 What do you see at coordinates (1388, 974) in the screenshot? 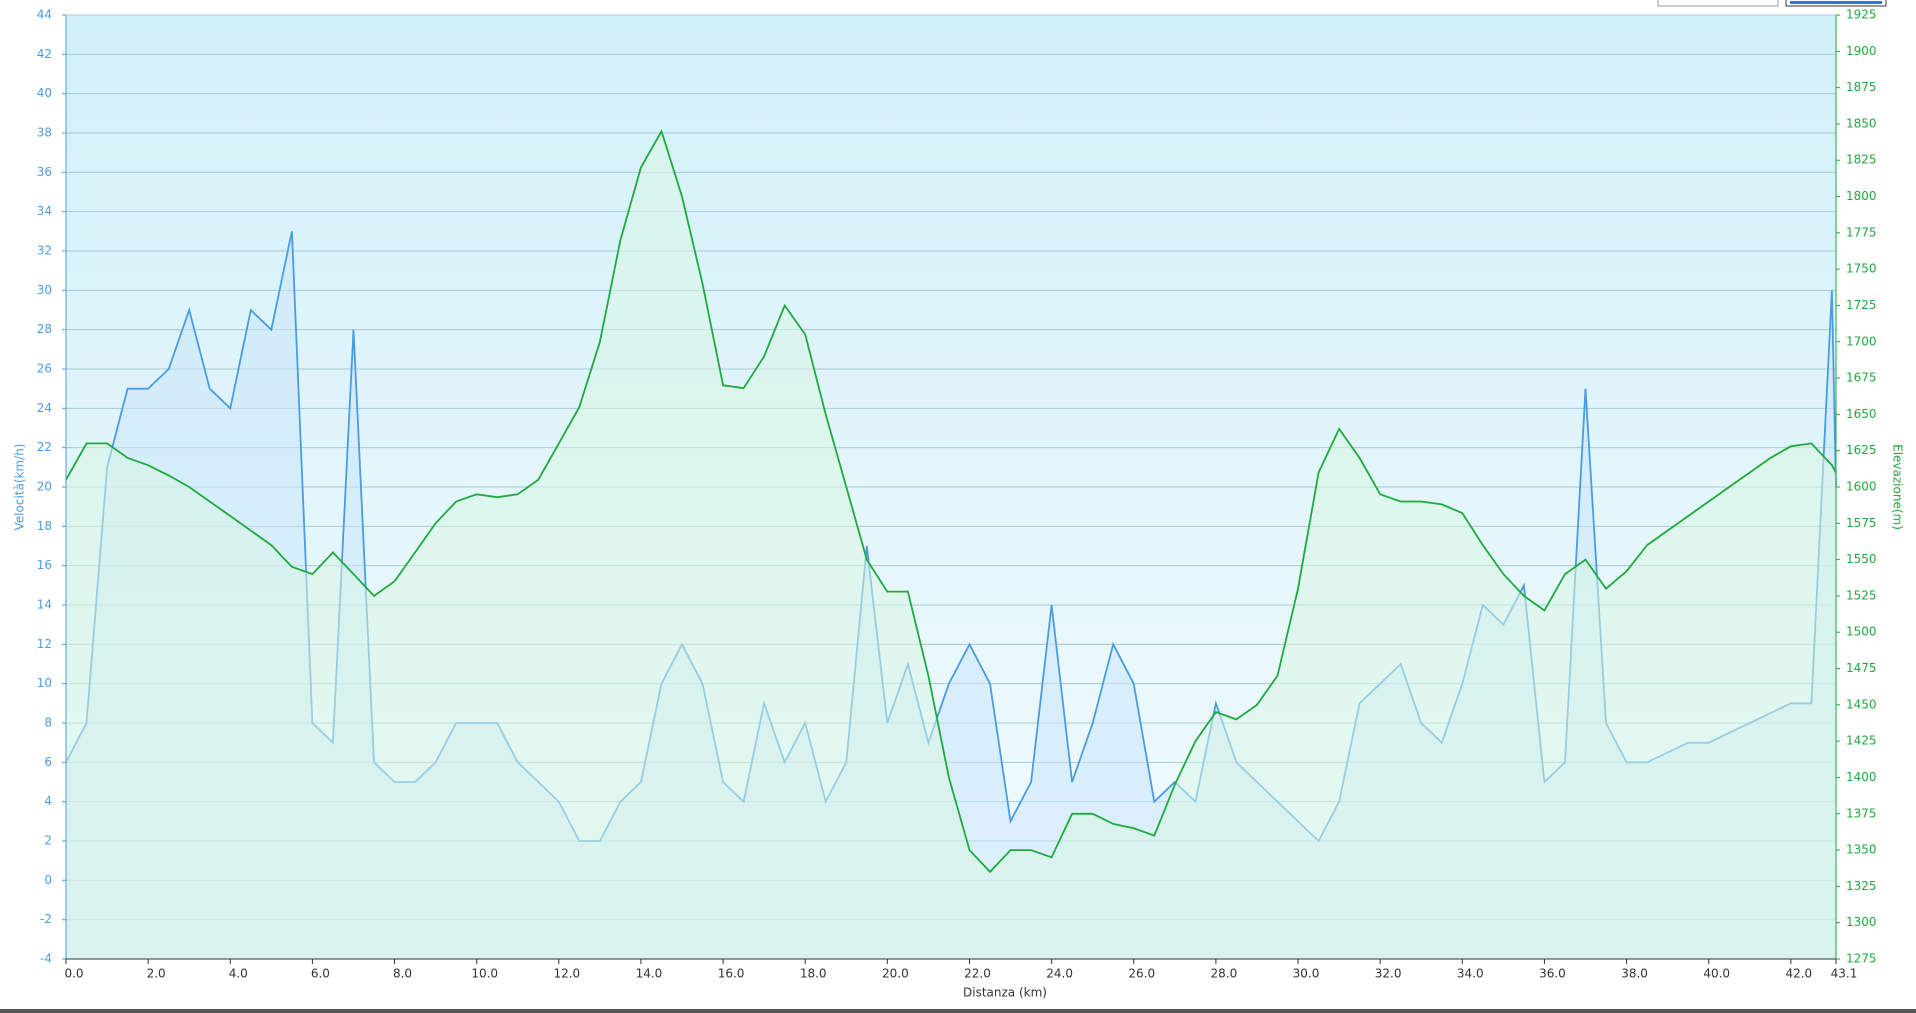
I see `x-tick-label: 32.0` at bounding box center [1388, 974].